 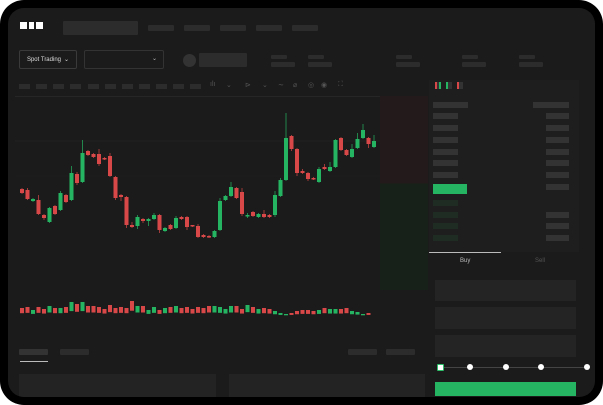 What do you see at coordinates (213, 84) in the screenshot?
I see `indicator-icon: ılı` at bounding box center [213, 84].